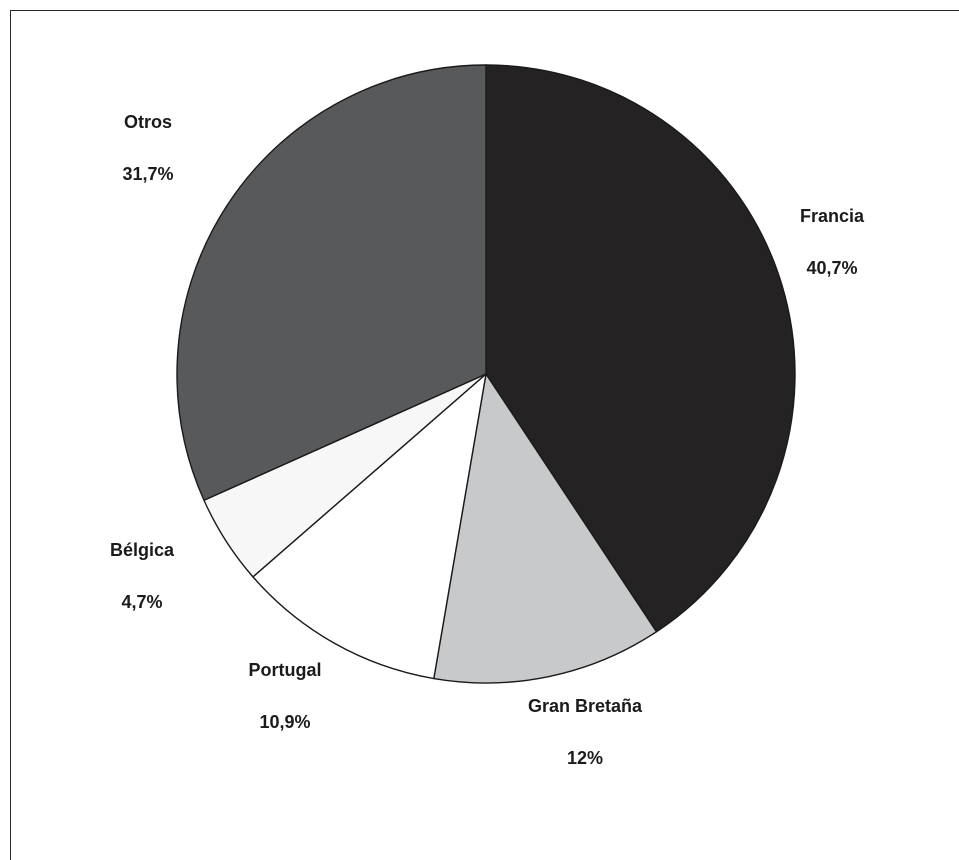 This screenshot has width=959, height=860. What do you see at coordinates (545, 528) in the screenshot?
I see `slice-gran-breta-a` at bounding box center [545, 528].